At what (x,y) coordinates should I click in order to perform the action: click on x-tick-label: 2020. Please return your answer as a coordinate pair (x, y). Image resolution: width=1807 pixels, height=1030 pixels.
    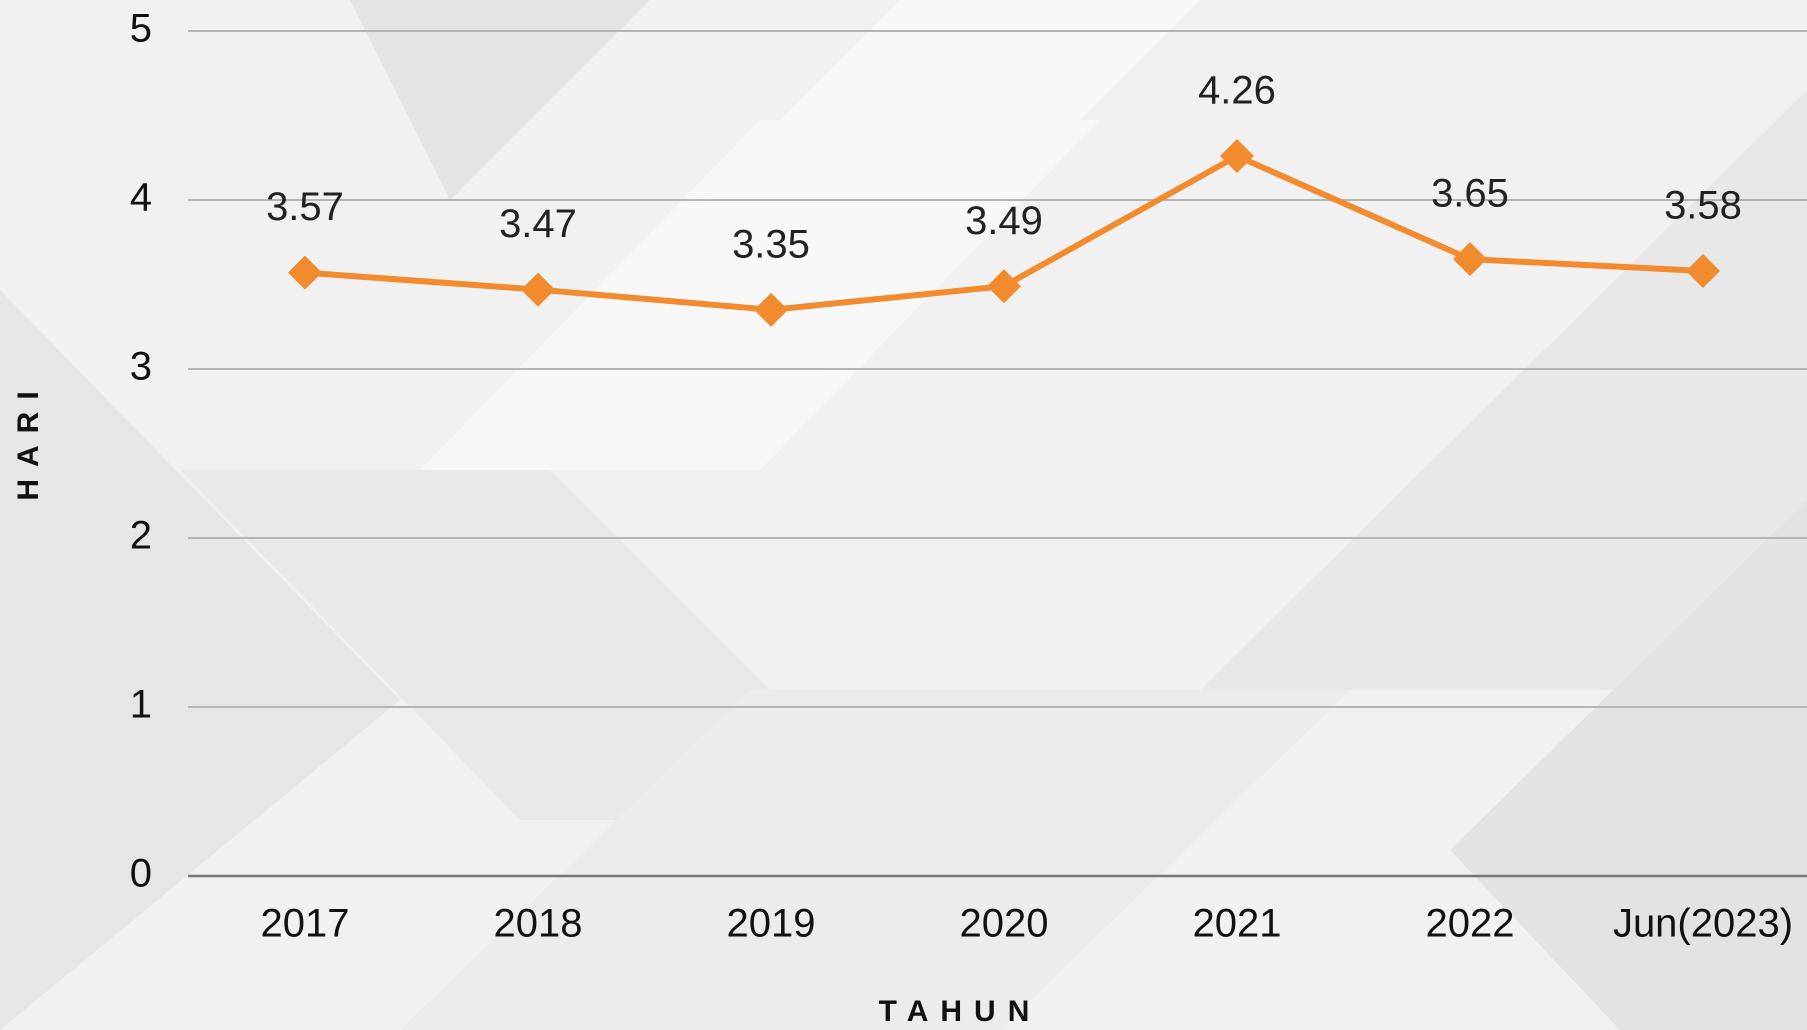
    Looking at the image, I should click on (1004, 924).